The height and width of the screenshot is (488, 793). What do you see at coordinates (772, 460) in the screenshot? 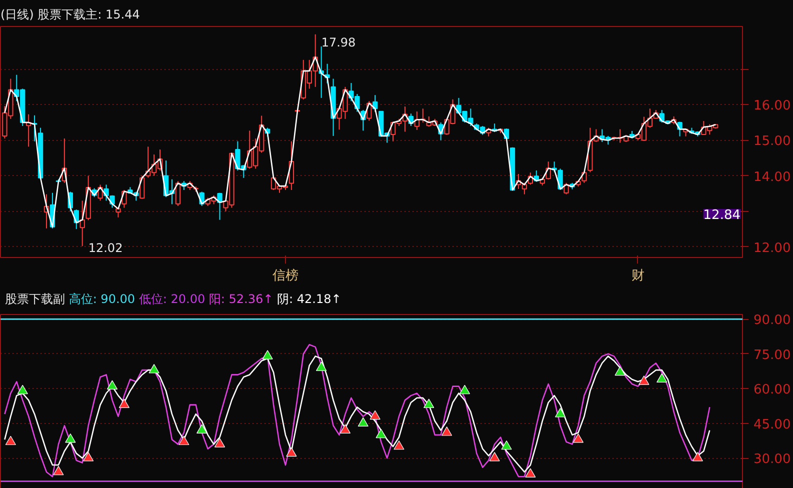
I see `y-tick-label: 30.00` at bounding box center [772, 460].